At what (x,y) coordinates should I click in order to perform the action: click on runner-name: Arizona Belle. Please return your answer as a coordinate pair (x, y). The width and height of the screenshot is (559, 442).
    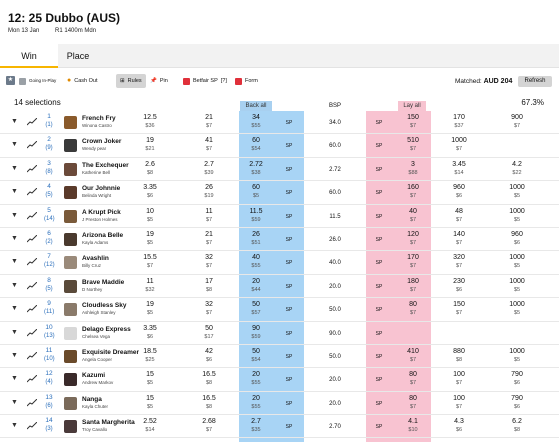
    Looking at the image, I should click on (103, 235).